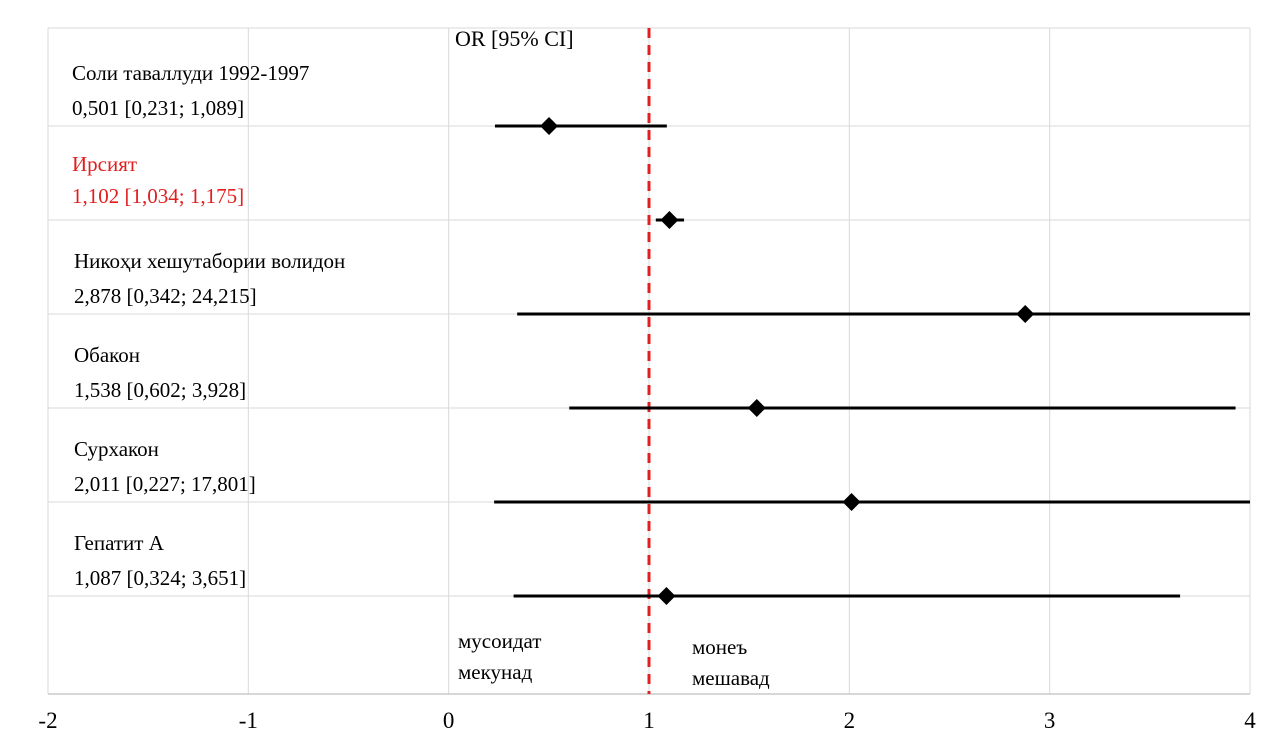 This screenshot has width=1282, height=744. What do you see at coordinates (160, 390) in the screenshot?
I see `row-stat: 1,538 [0,602; 3,928]` at bounding box center [160, 390].